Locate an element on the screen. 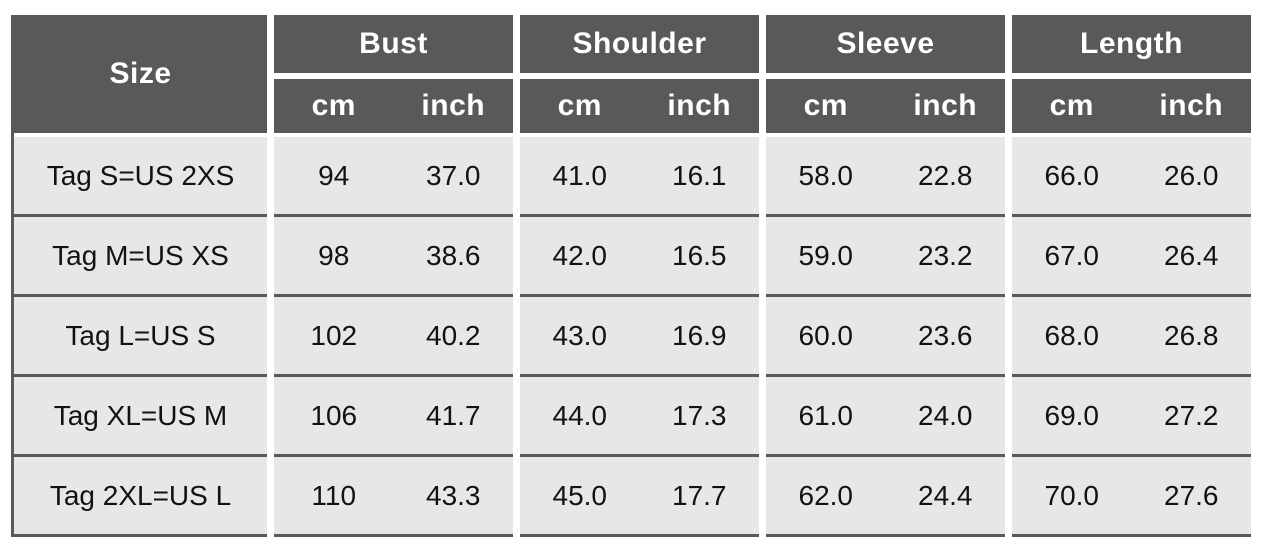 This screenshot has height=552, width=1266. measure-cell-bust: 106 41.7 is located at coordinates (393, 417).